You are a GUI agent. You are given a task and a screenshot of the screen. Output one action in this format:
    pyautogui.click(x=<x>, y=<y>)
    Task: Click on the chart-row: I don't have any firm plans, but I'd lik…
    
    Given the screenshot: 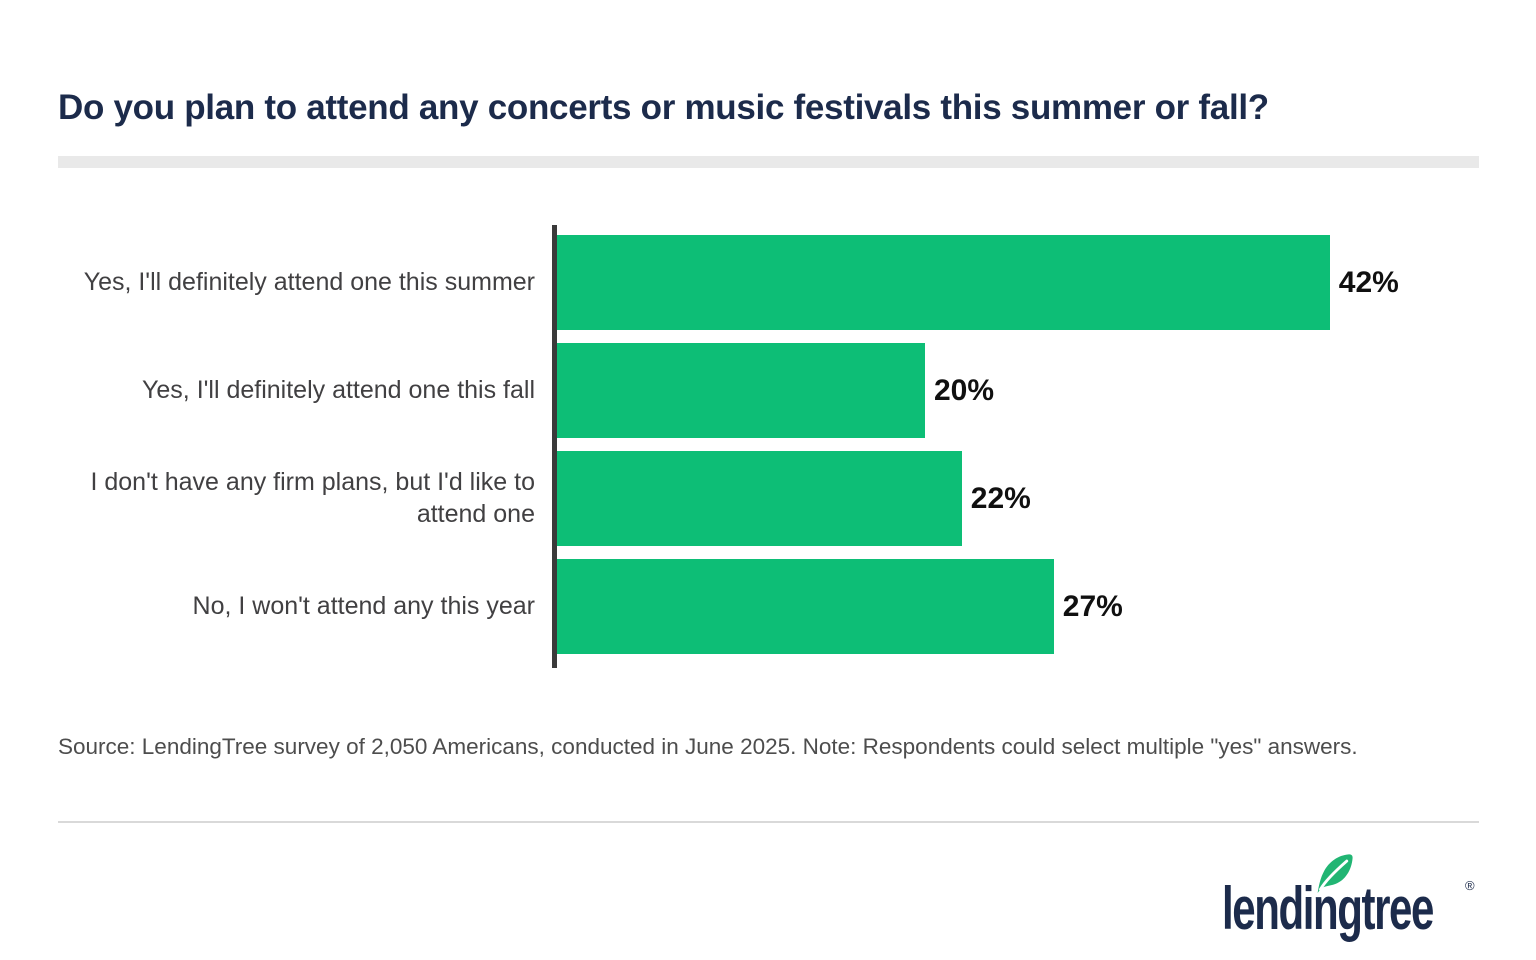 What is the action you would take?
    pyautogui.click(x=773, y=498)
    